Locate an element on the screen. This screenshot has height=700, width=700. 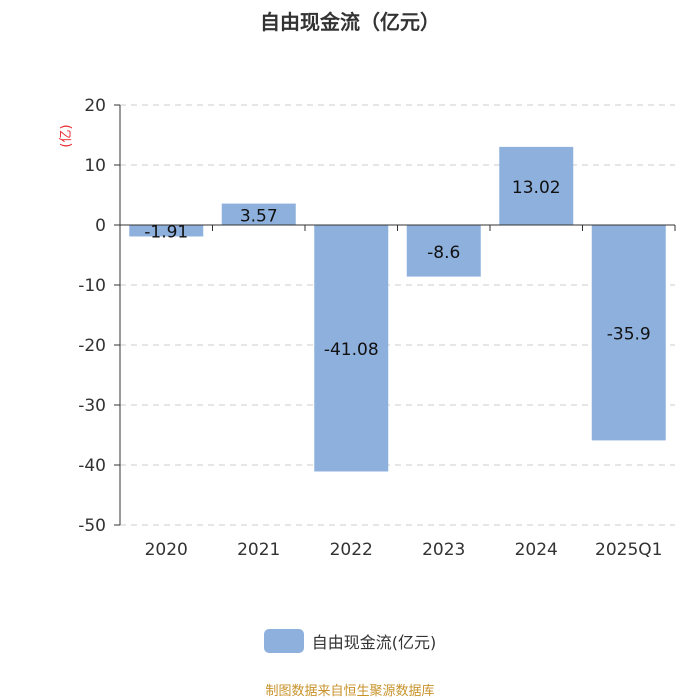
x-tick-label: 2024 is located at coordinates (536, 550).